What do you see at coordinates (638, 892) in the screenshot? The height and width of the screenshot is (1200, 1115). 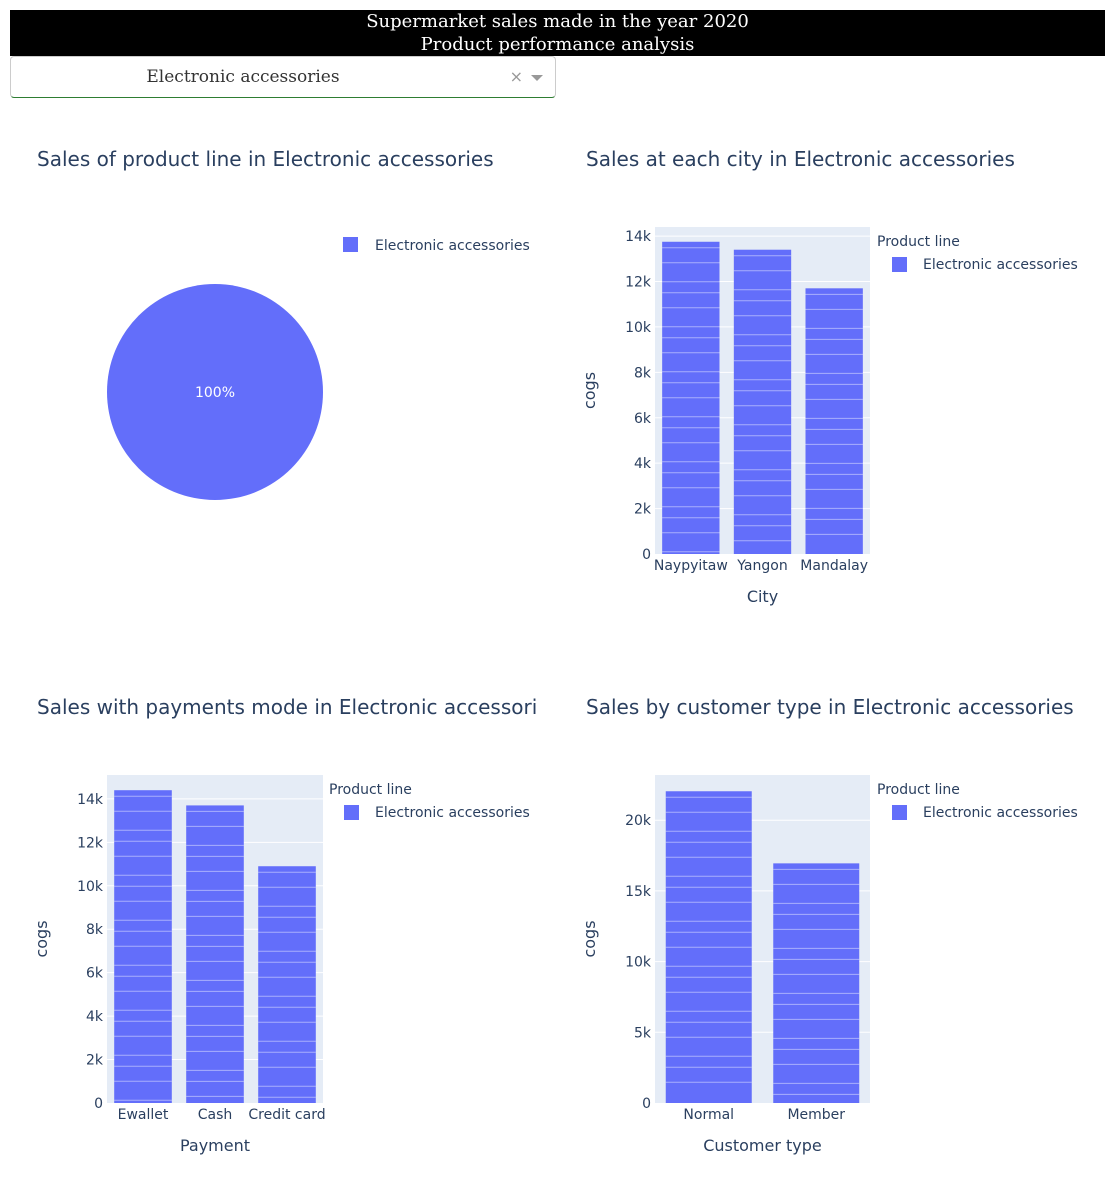 I see `y-tick-label: 15k` at bounding box center [638, 892].